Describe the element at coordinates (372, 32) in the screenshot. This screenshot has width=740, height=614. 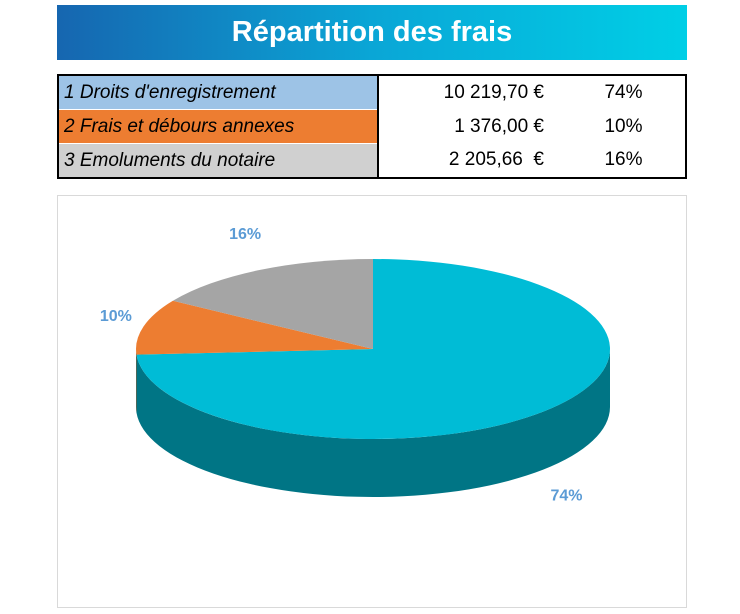
I see `title: Répartition des frais` at that location.